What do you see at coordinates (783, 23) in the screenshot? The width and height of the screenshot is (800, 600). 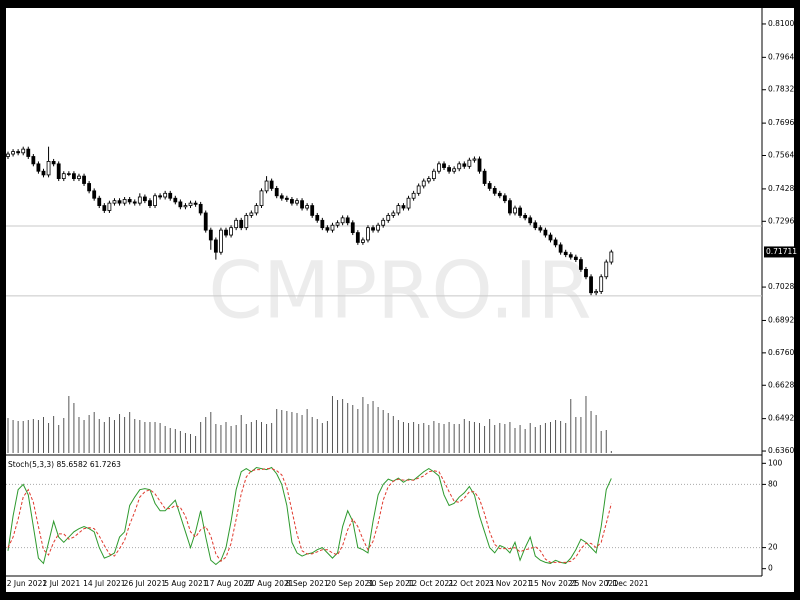 I see `y-tick-label: 0.81000` at bounding box center [783, 23].